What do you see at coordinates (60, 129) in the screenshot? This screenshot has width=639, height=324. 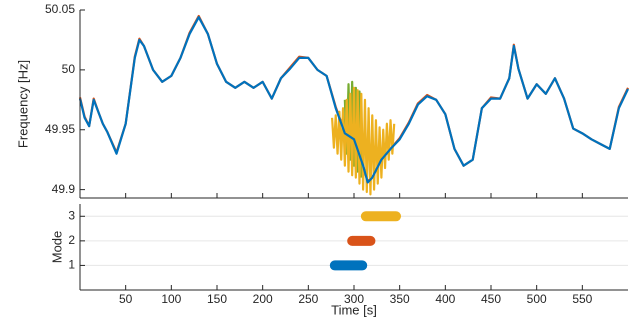 I see `y-tick-label: 49.95` at bounding box center [60, 129].